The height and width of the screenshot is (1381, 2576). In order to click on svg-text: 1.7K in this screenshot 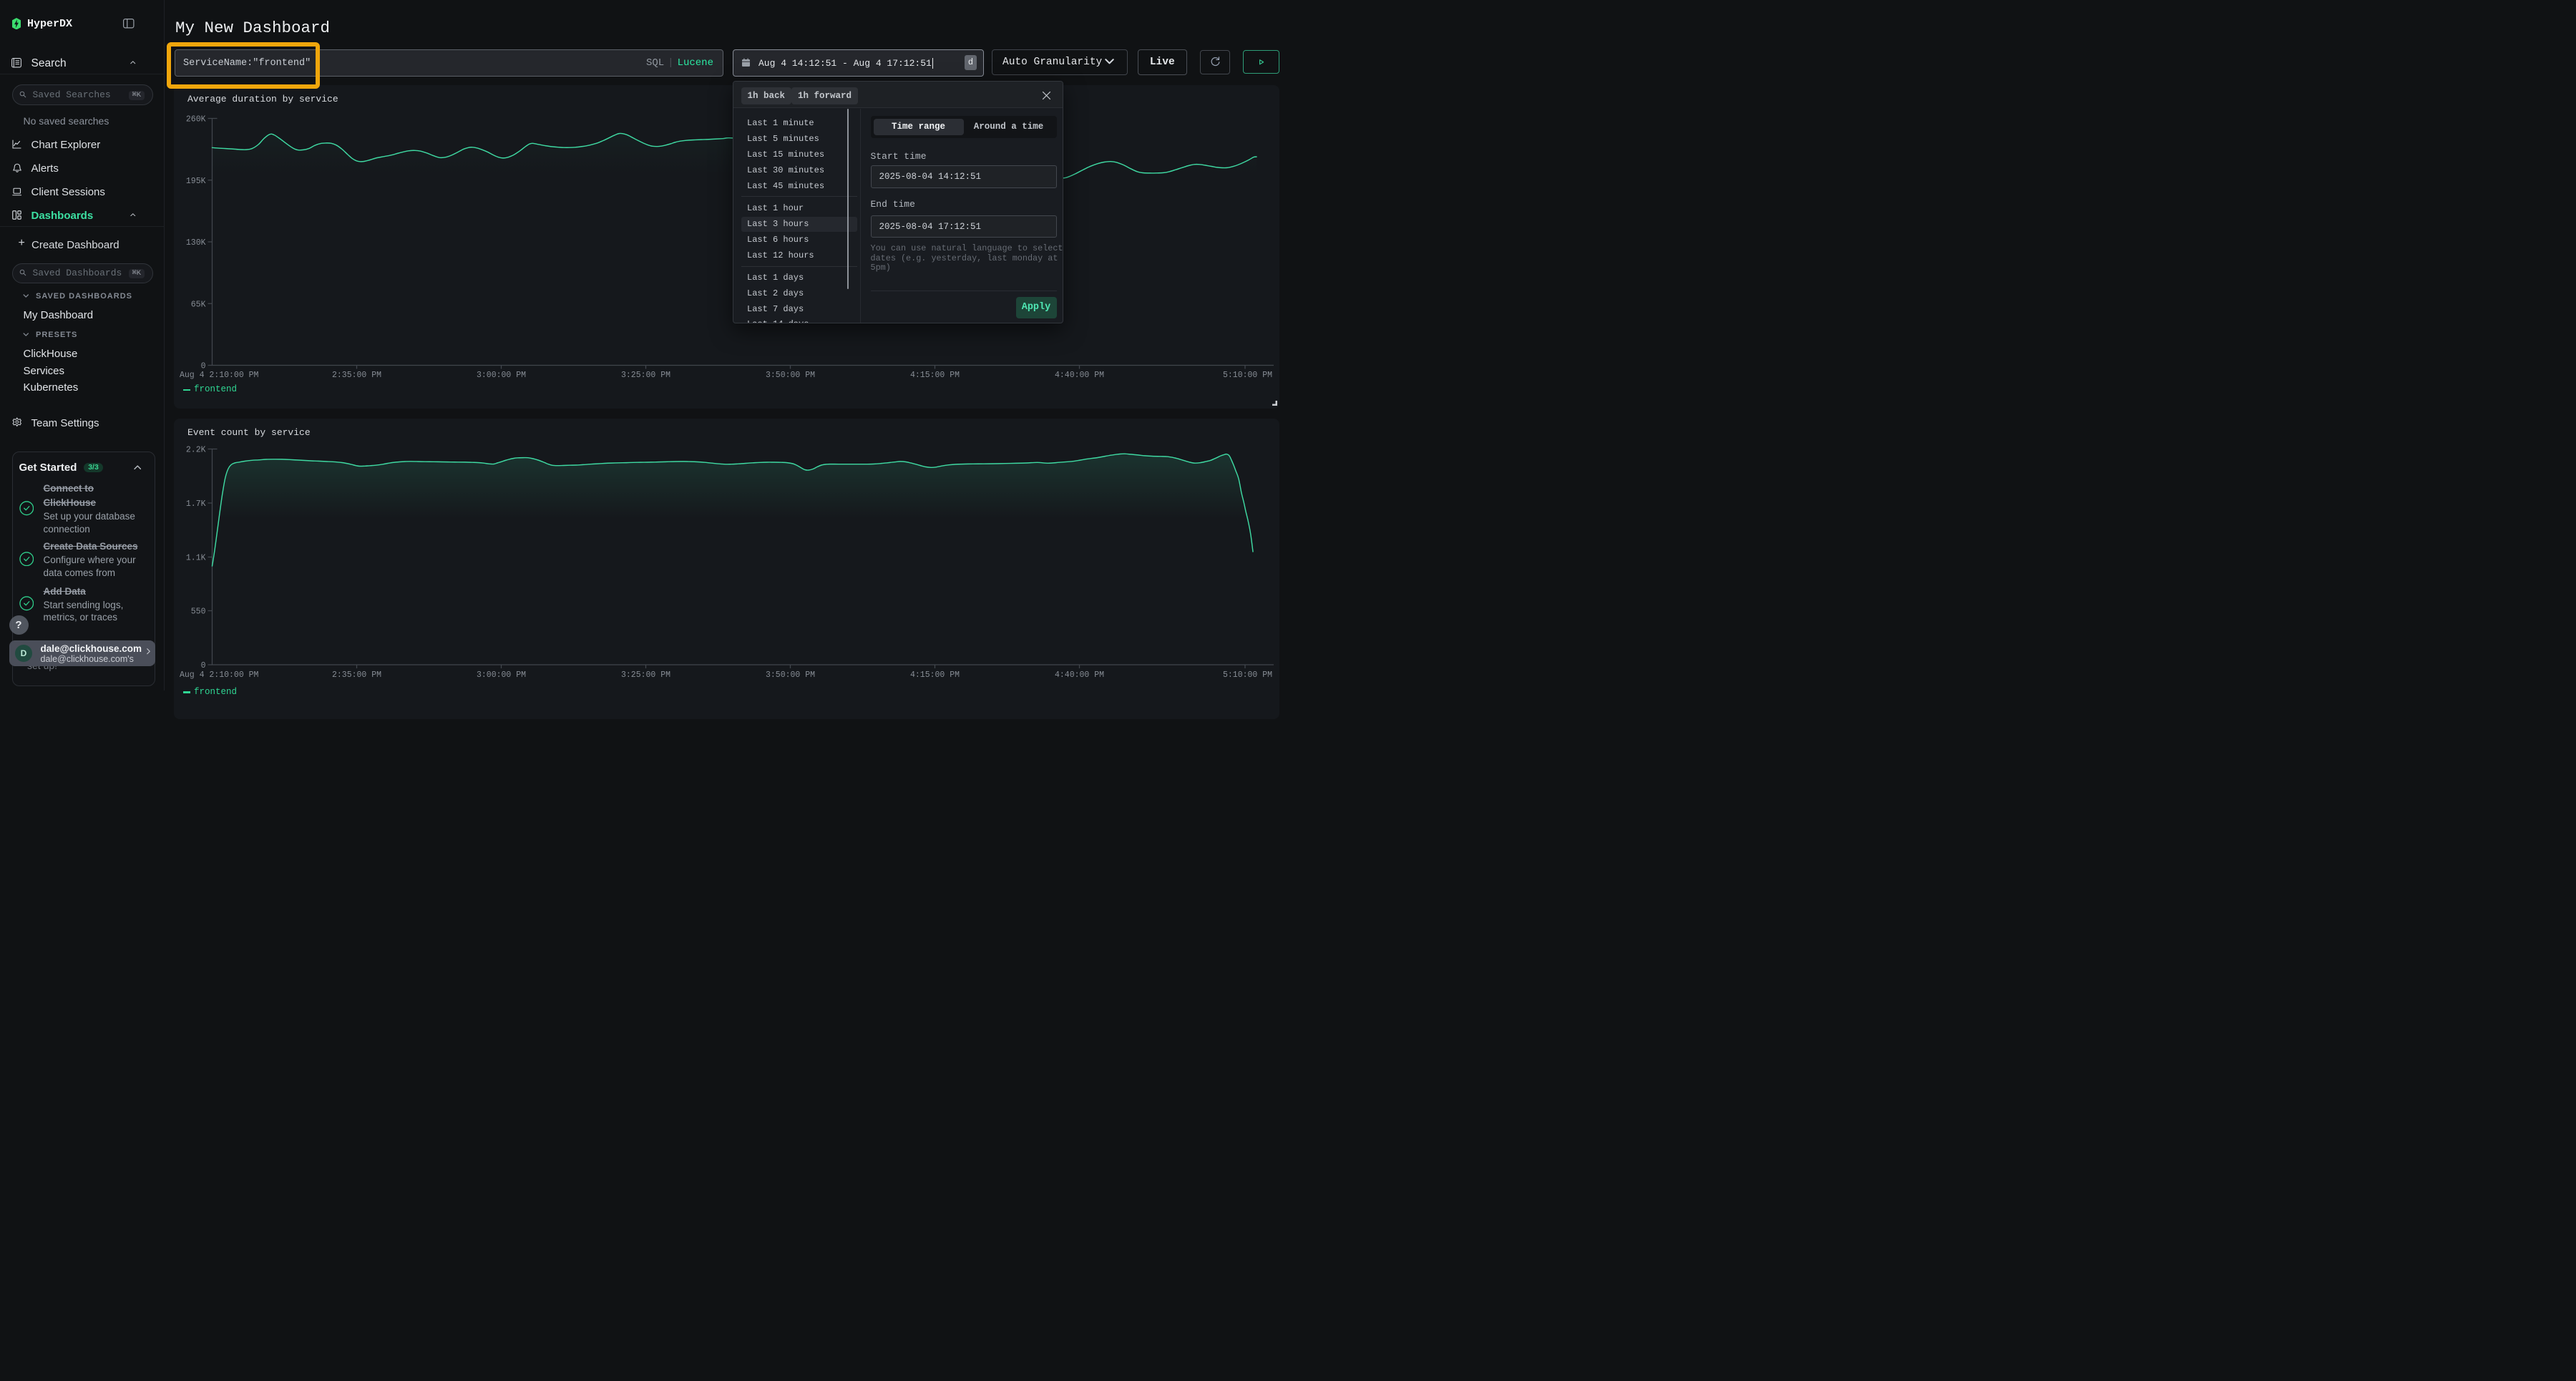, I will do `click(196, 504)`.